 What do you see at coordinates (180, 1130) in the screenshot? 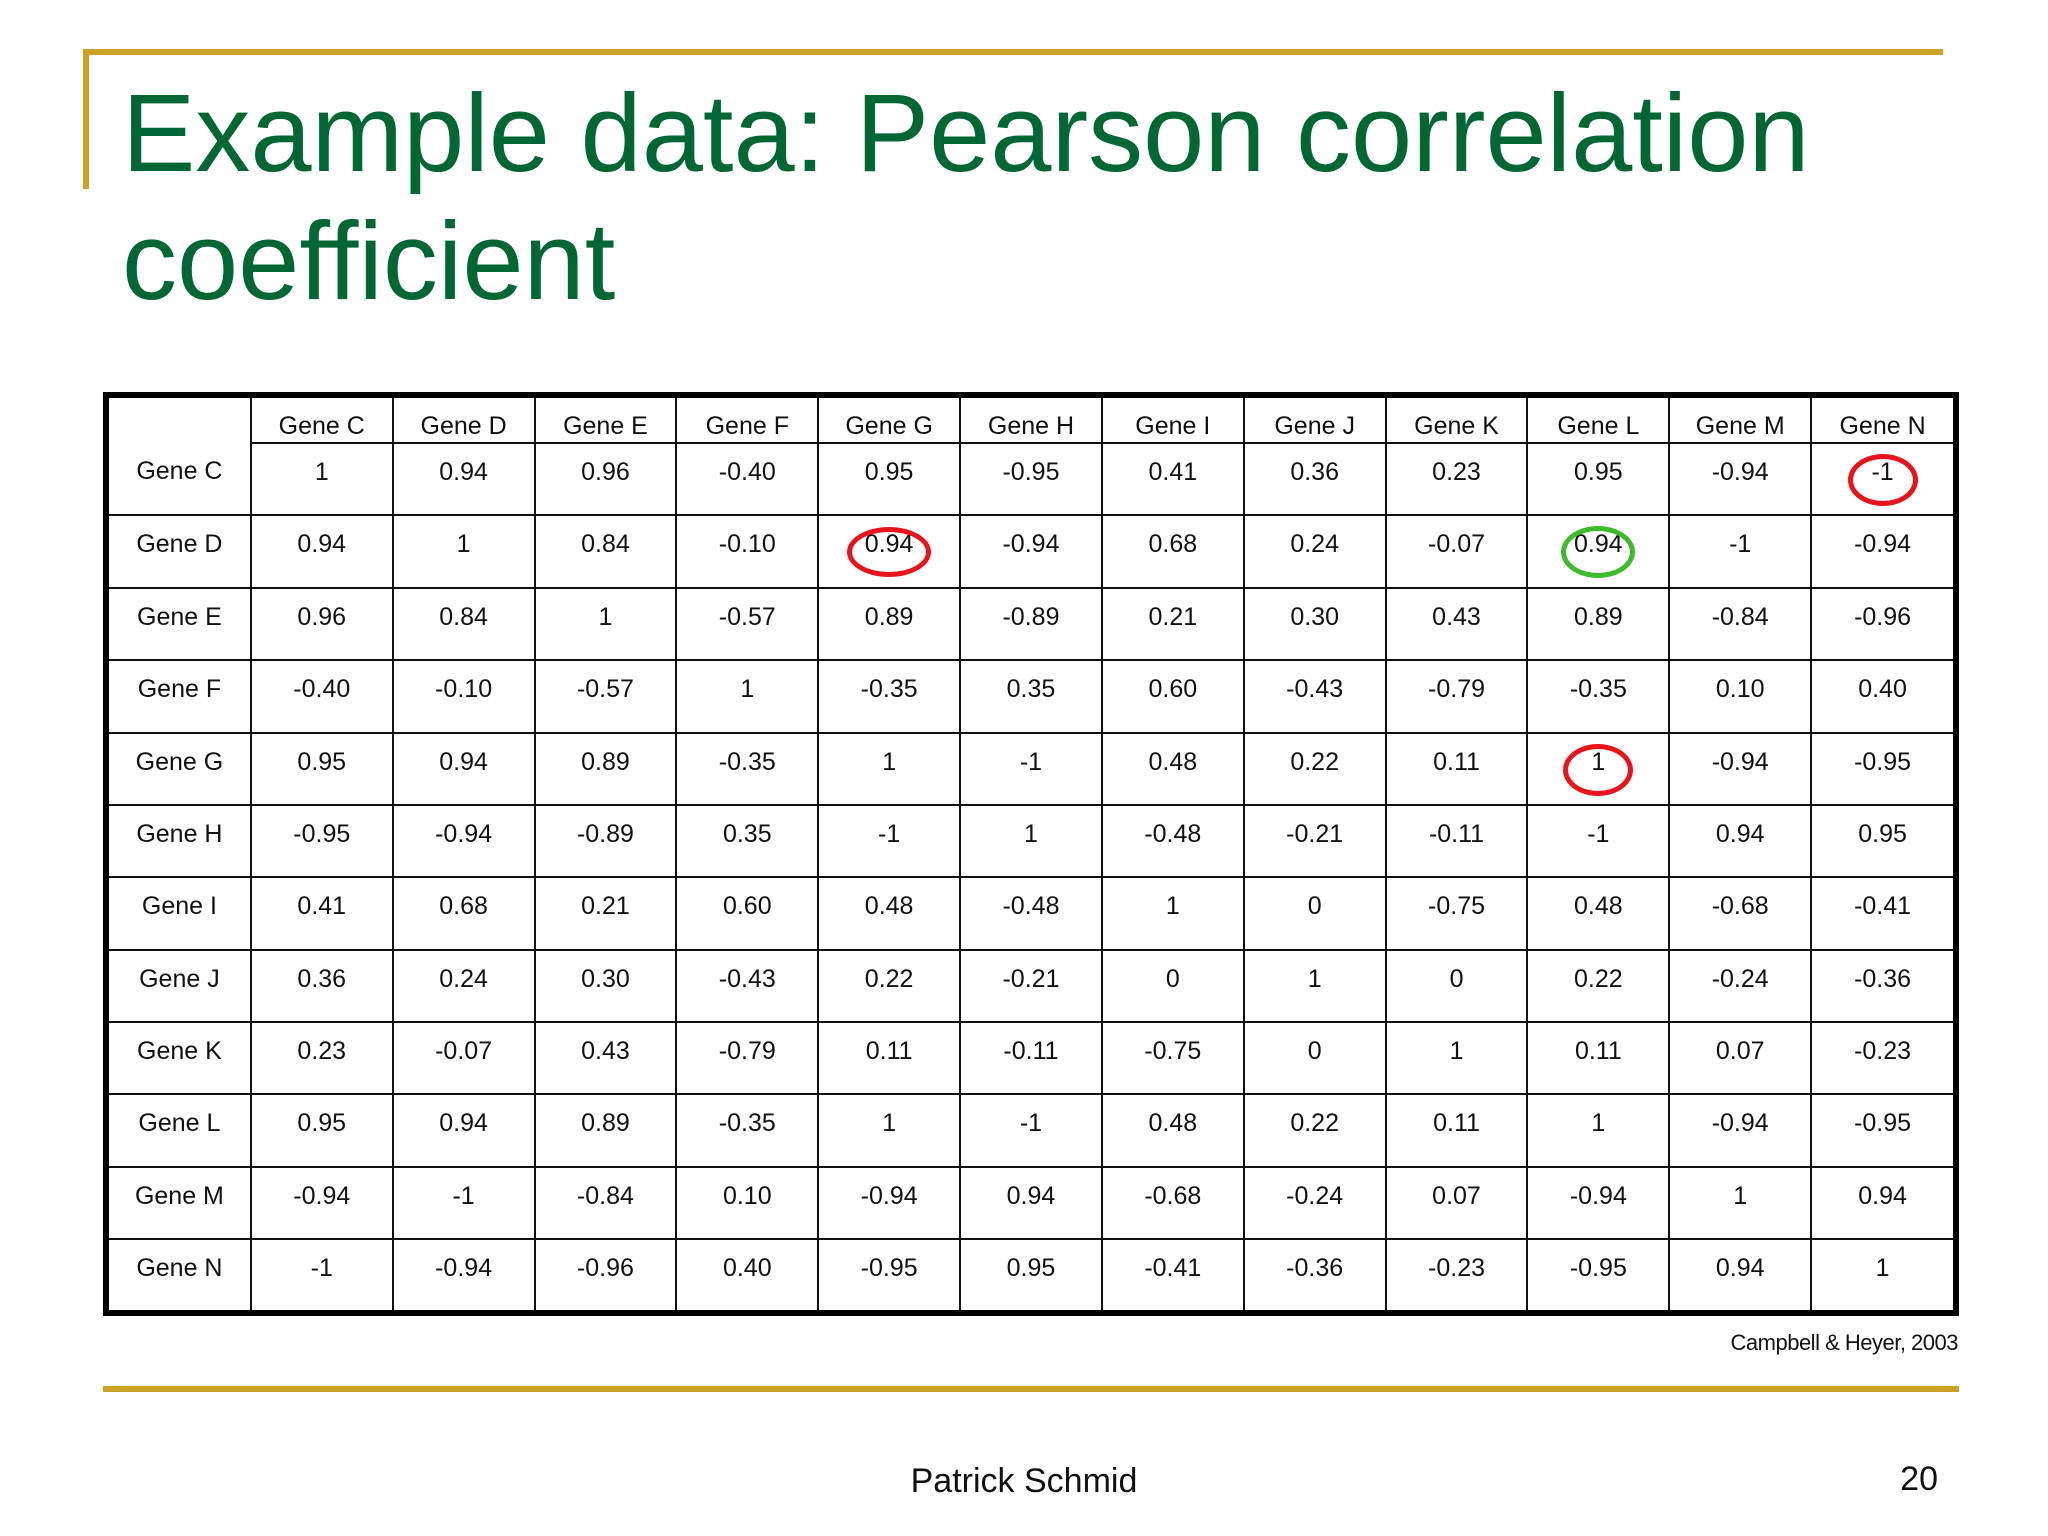
I see `row-header: Gene L` at bounding box center [180, 1130].